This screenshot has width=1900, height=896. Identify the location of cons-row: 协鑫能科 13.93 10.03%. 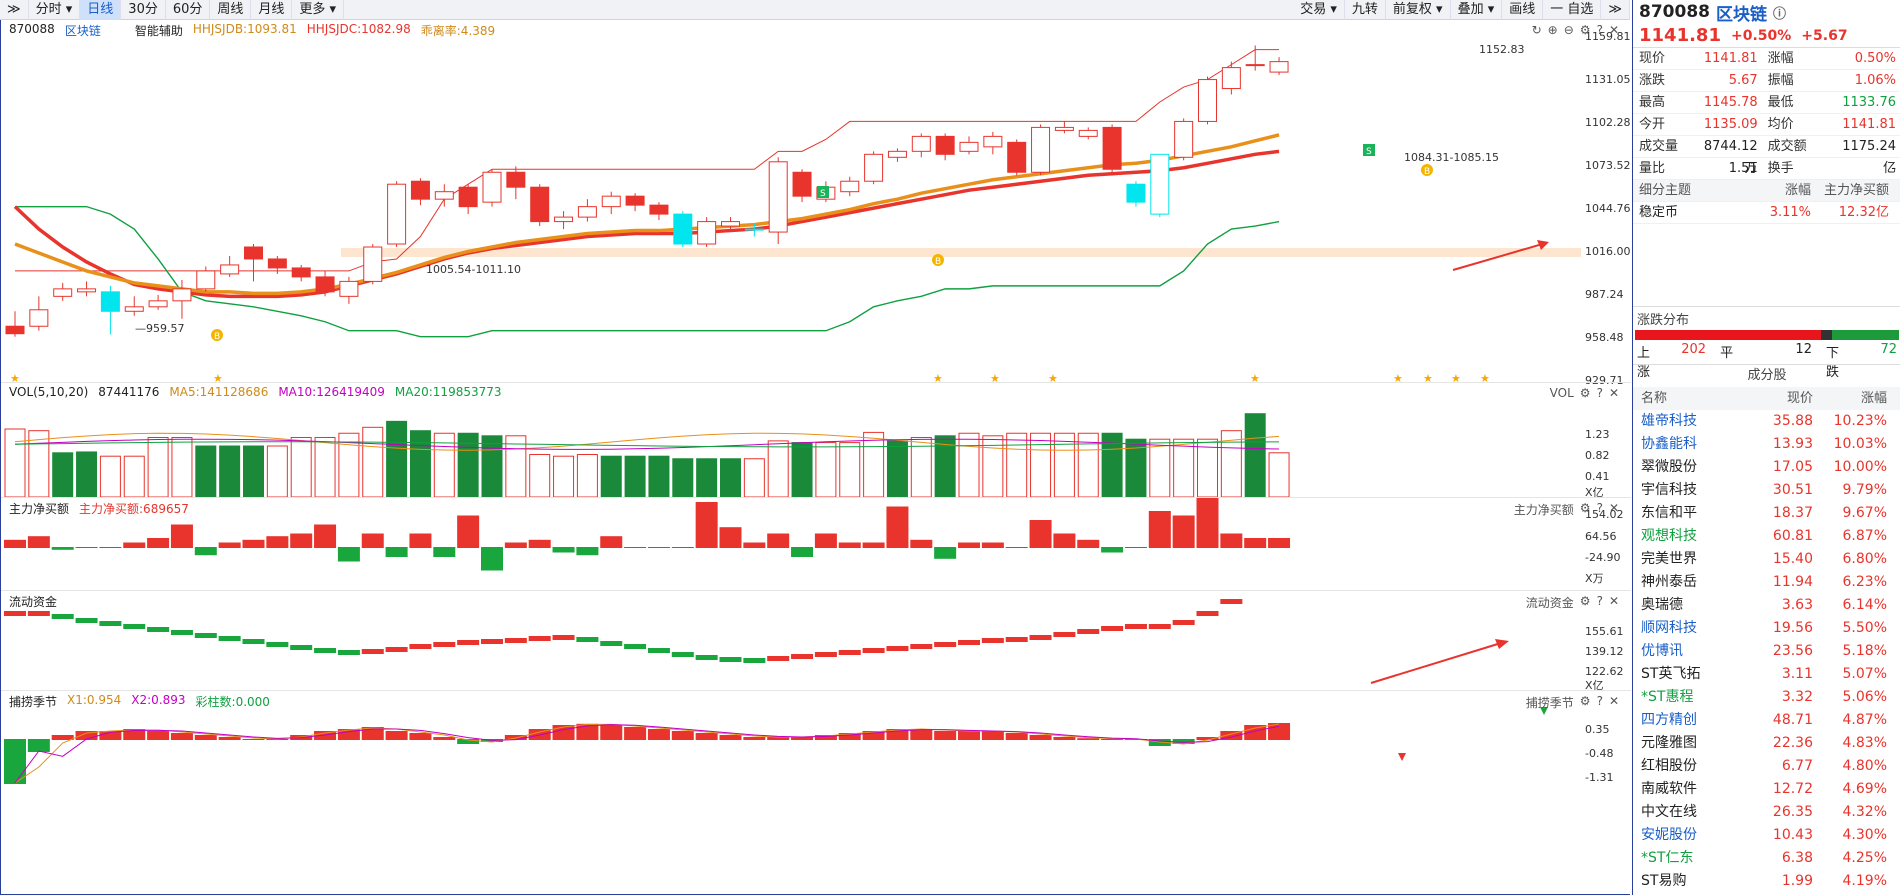
(1766, 444).